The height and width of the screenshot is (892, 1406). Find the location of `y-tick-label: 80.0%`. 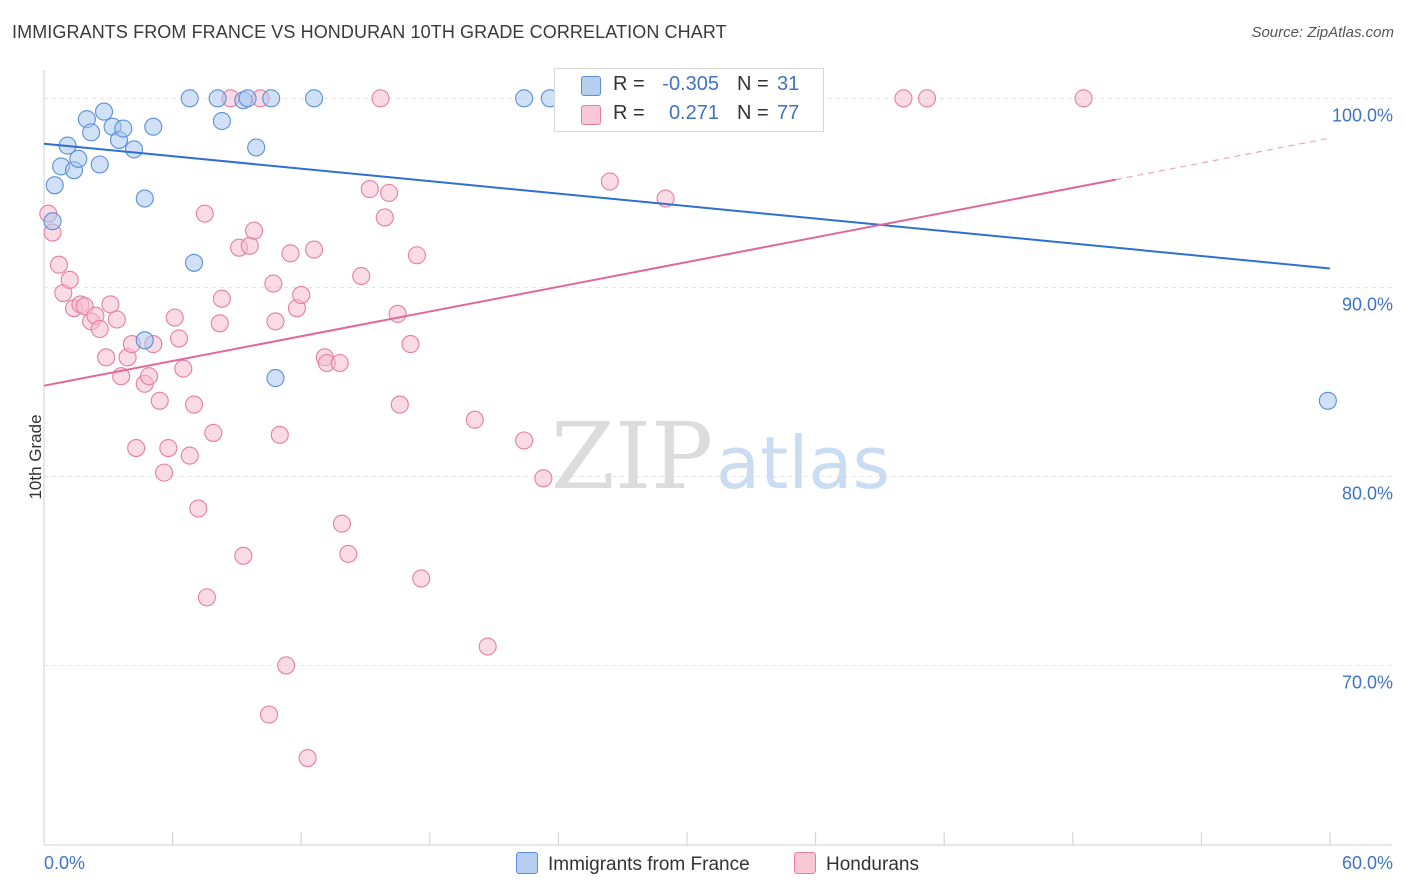

y-tick-label: 80.0% is located at coordinates (1367, 493).